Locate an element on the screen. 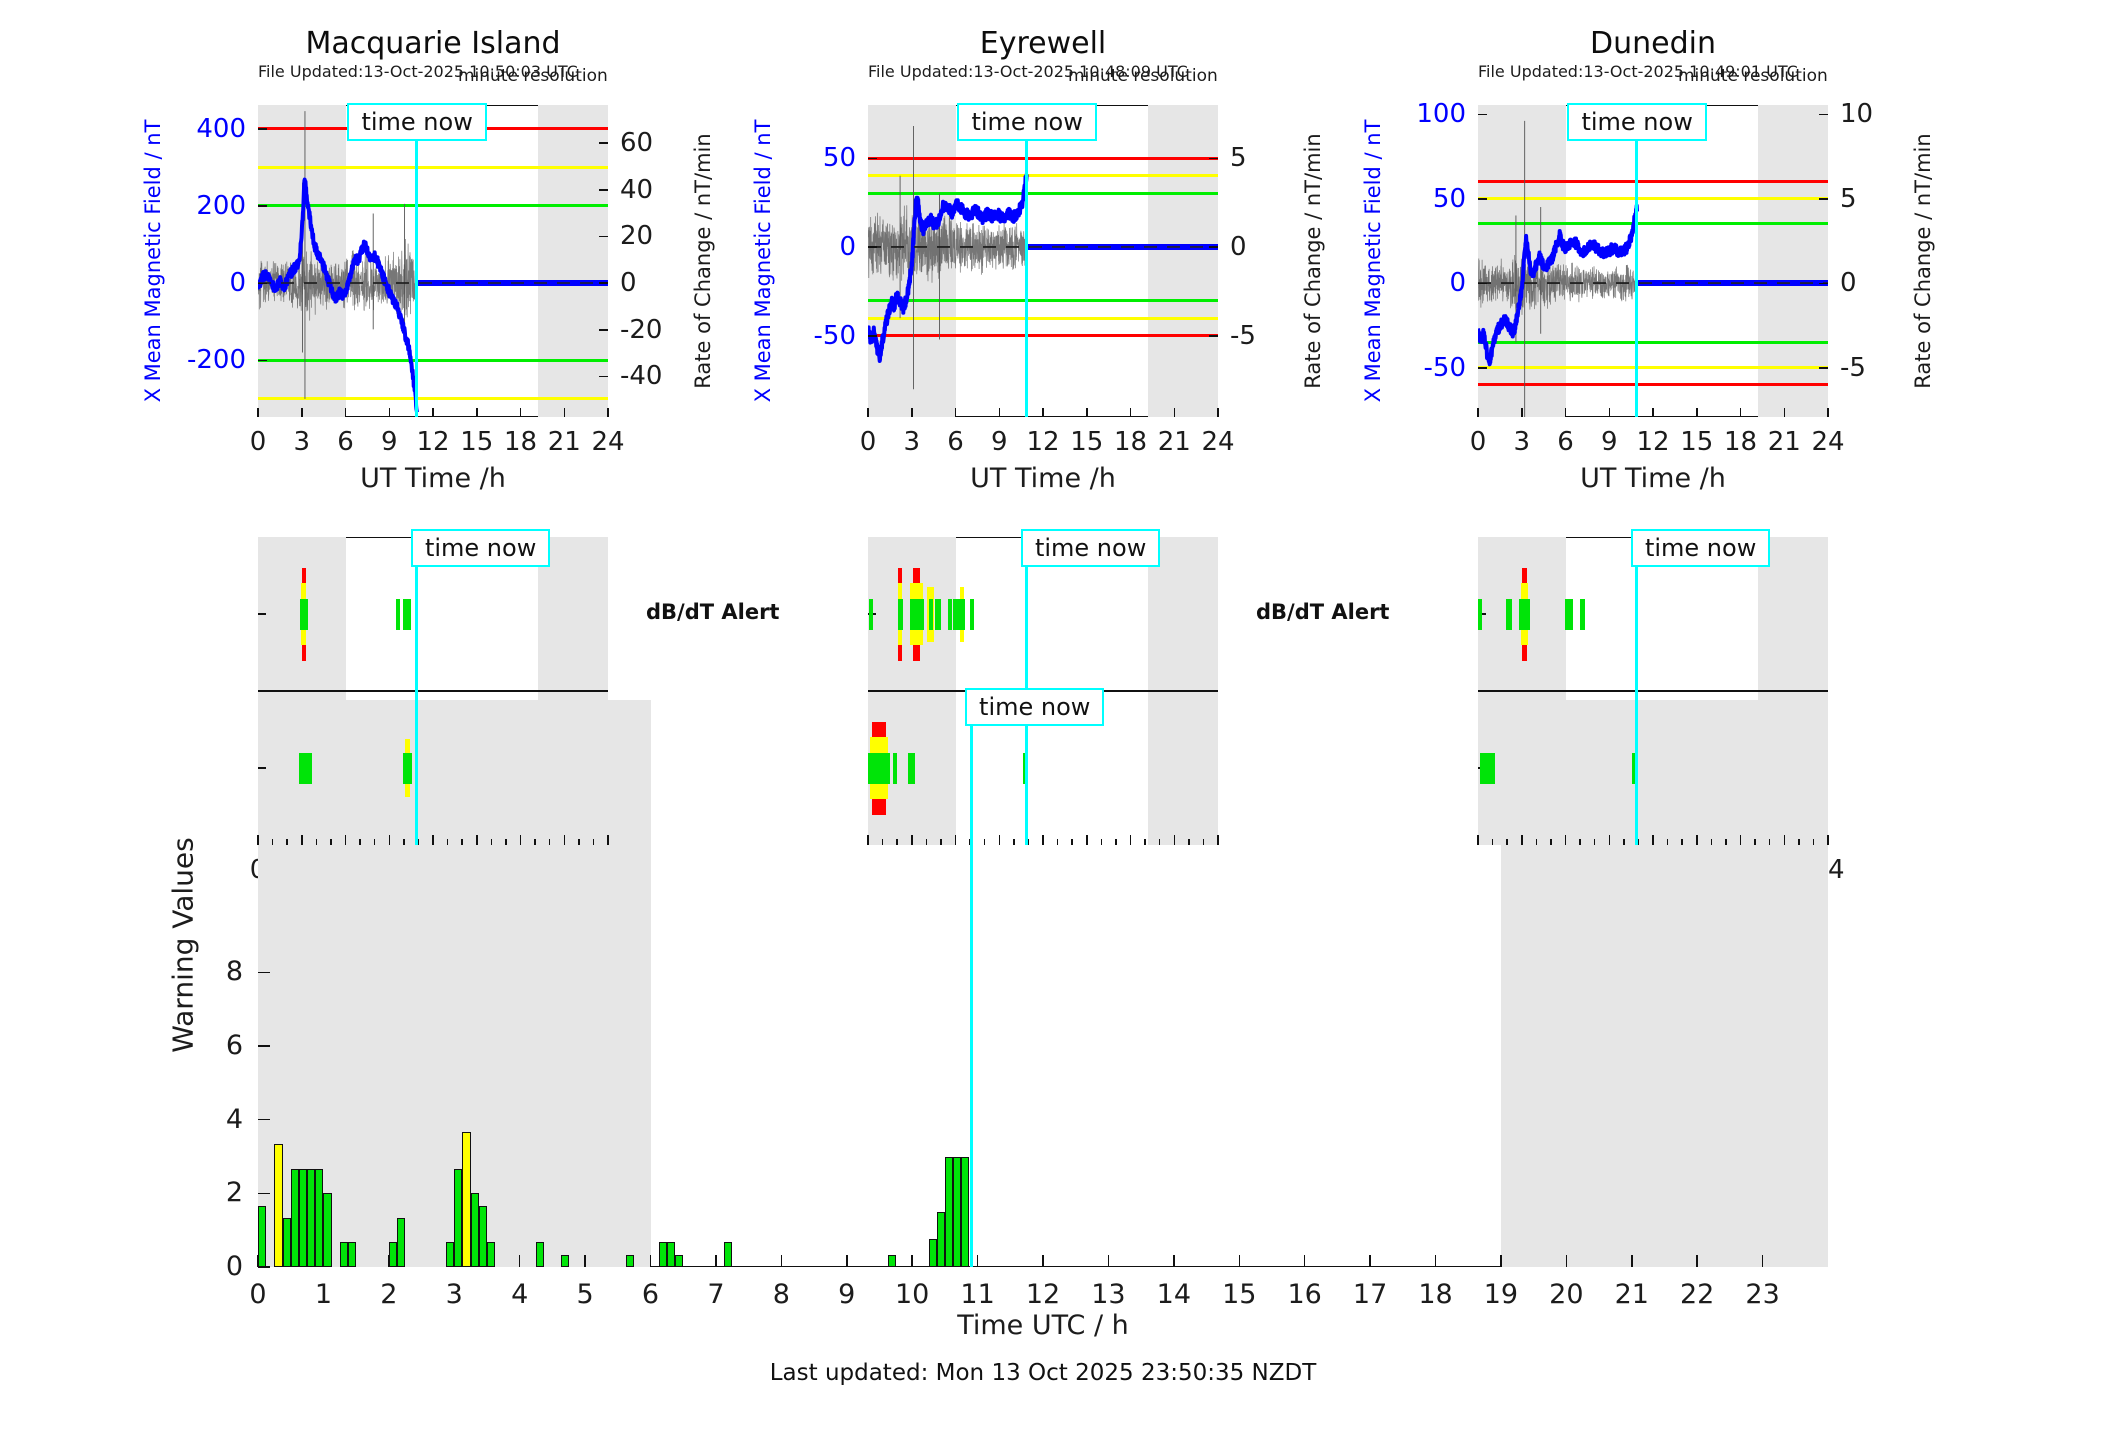 The height and width of the screenshot is (1437, 2117). warning-y-tick-label: 6 is located at coordinates (234, 1046).